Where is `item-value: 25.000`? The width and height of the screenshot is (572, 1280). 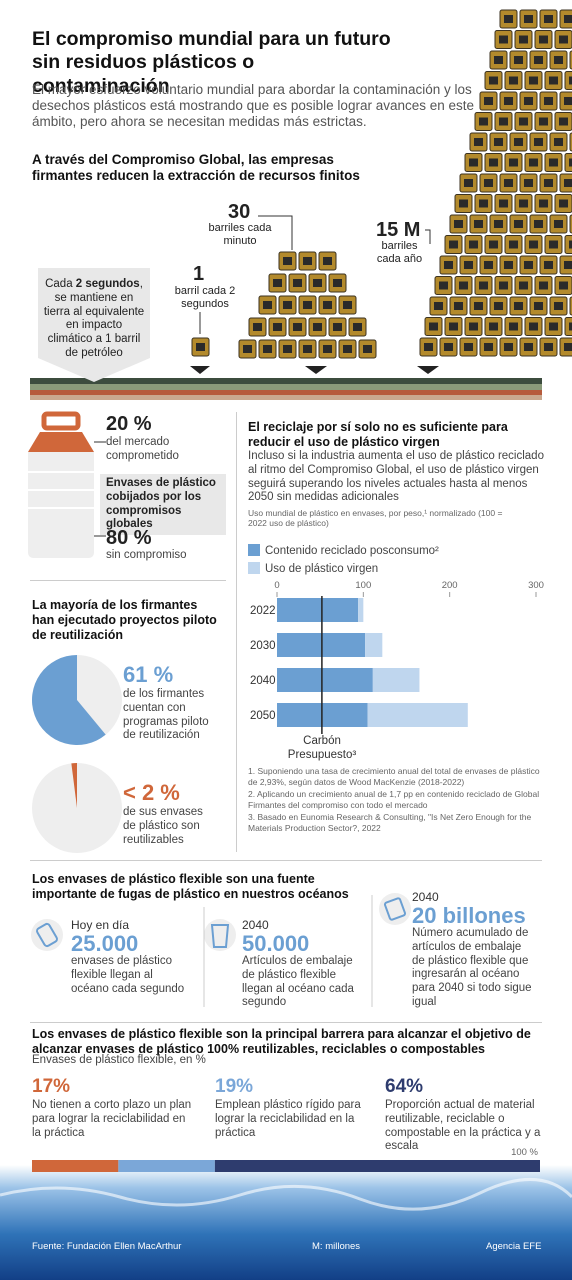 item-value: 25.000 is located at coordinates (105, 943).